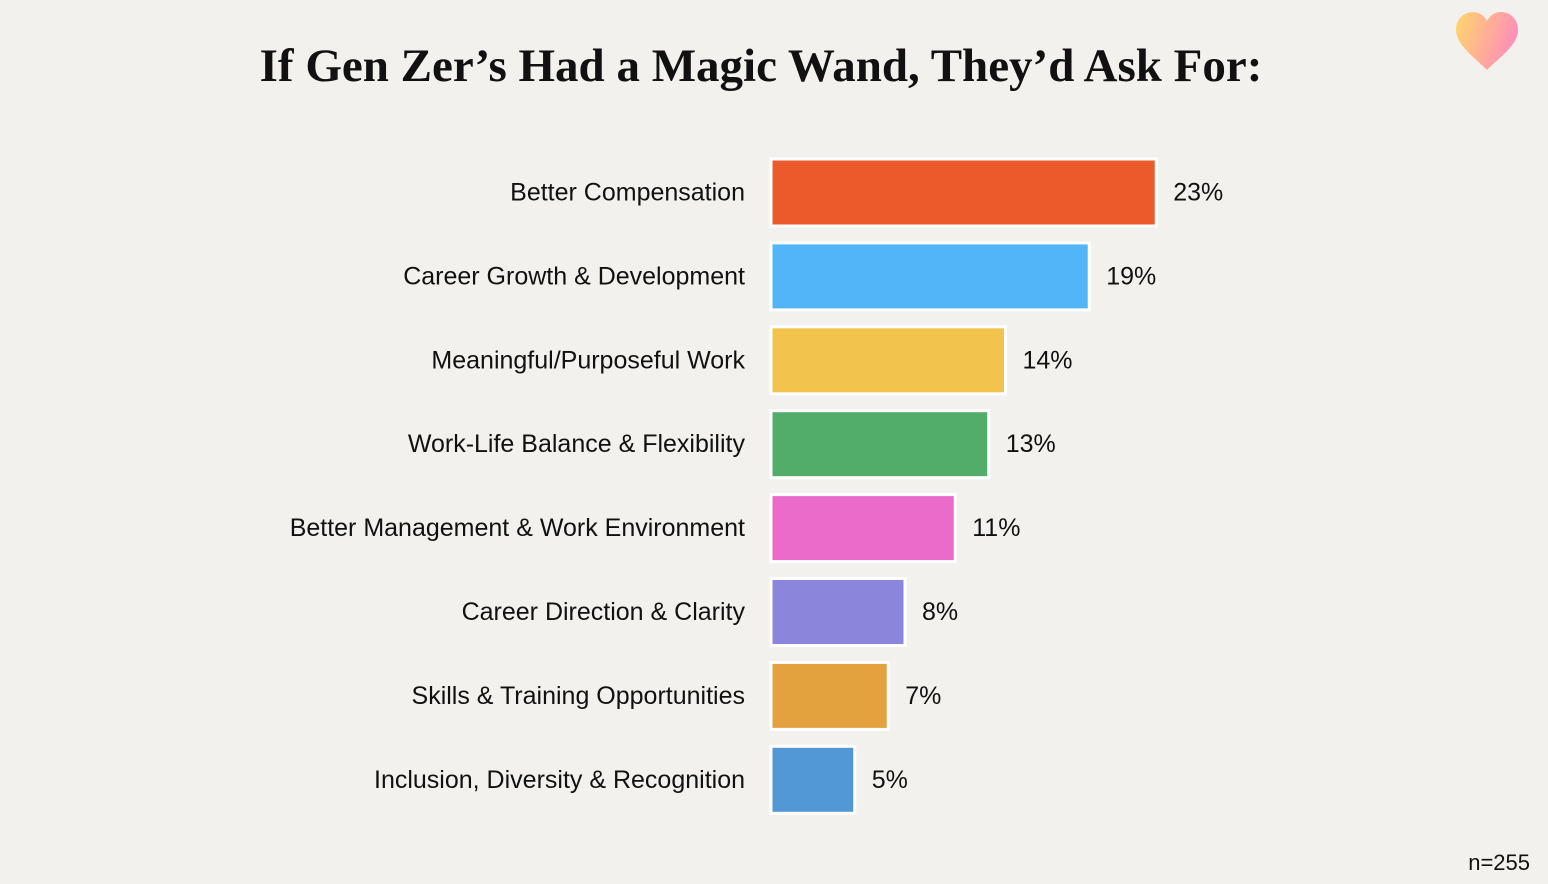  Describe the element at coordinates (1487, 41) in the screenshot. I see `heart-icon` at that location.